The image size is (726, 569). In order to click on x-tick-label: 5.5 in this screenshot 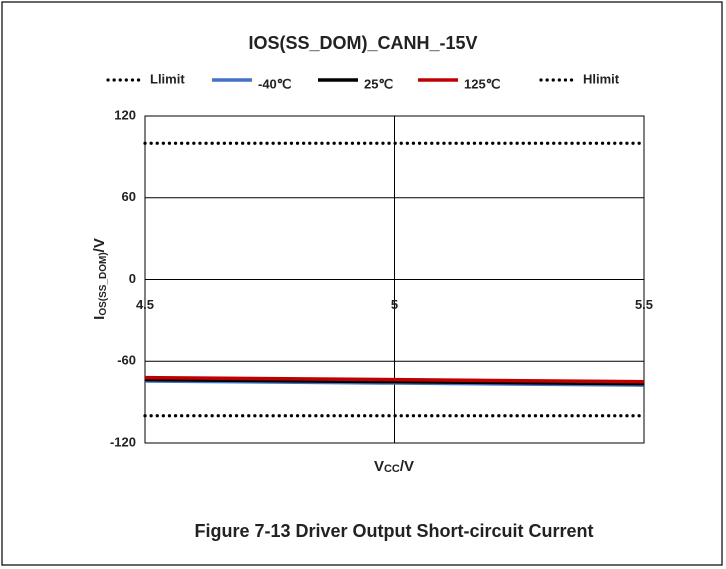, I will do `click(644, 304)`.